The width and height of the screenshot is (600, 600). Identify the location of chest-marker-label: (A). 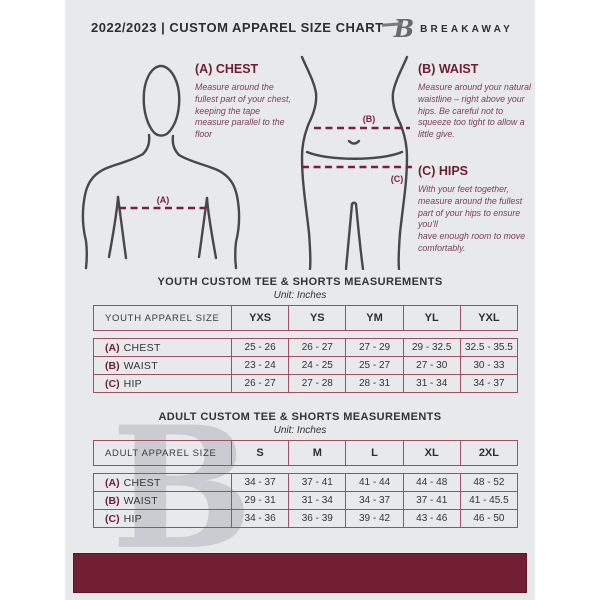
(163, 200).